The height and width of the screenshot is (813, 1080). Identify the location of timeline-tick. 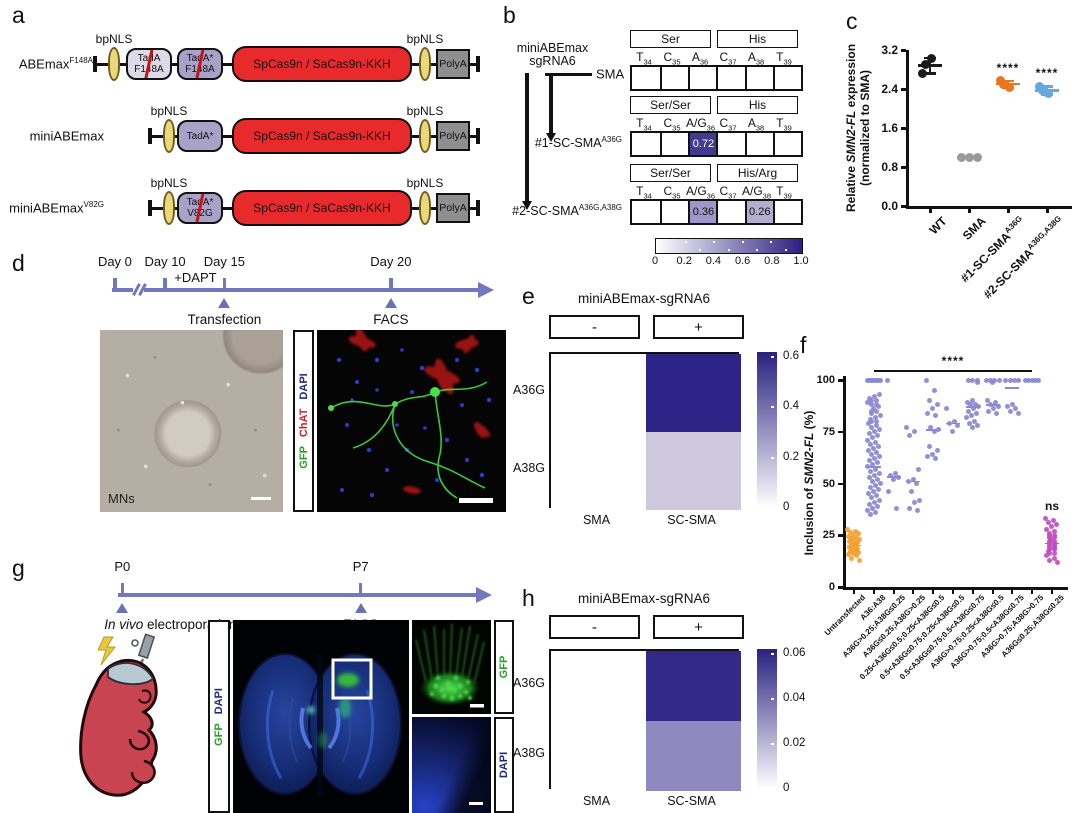
(122, 589).